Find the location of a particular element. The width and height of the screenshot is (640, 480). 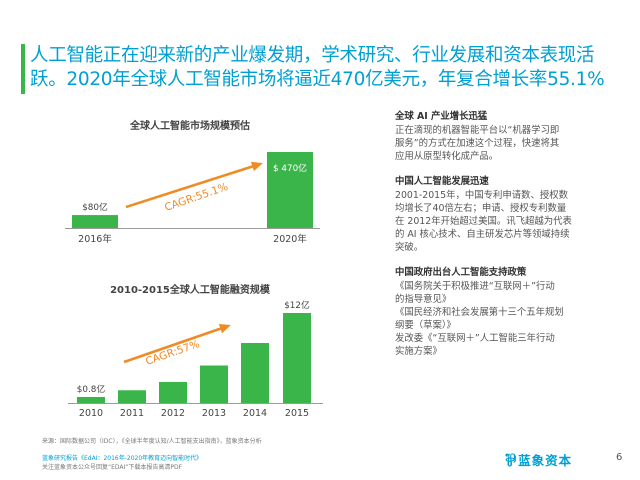

section-line: 的指导意见》 is located at coordinates (423, 299).